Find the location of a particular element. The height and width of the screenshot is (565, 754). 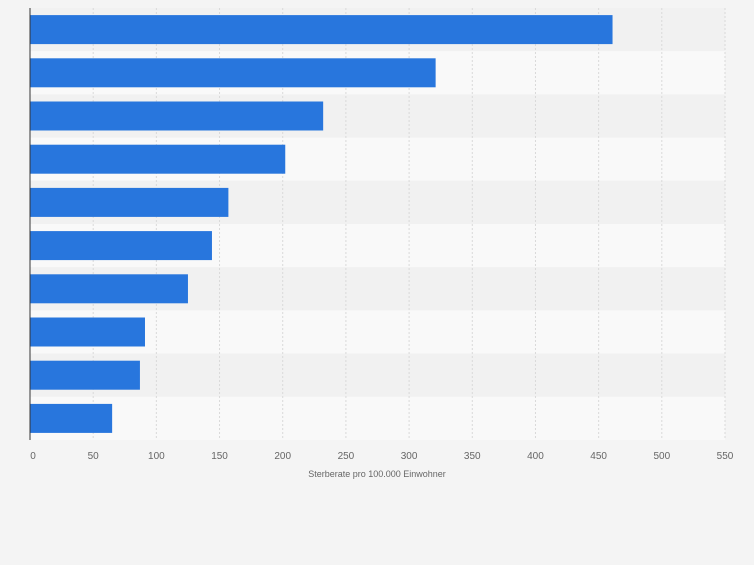

x-tick-label: 300 is located at coordinates (409, 456).